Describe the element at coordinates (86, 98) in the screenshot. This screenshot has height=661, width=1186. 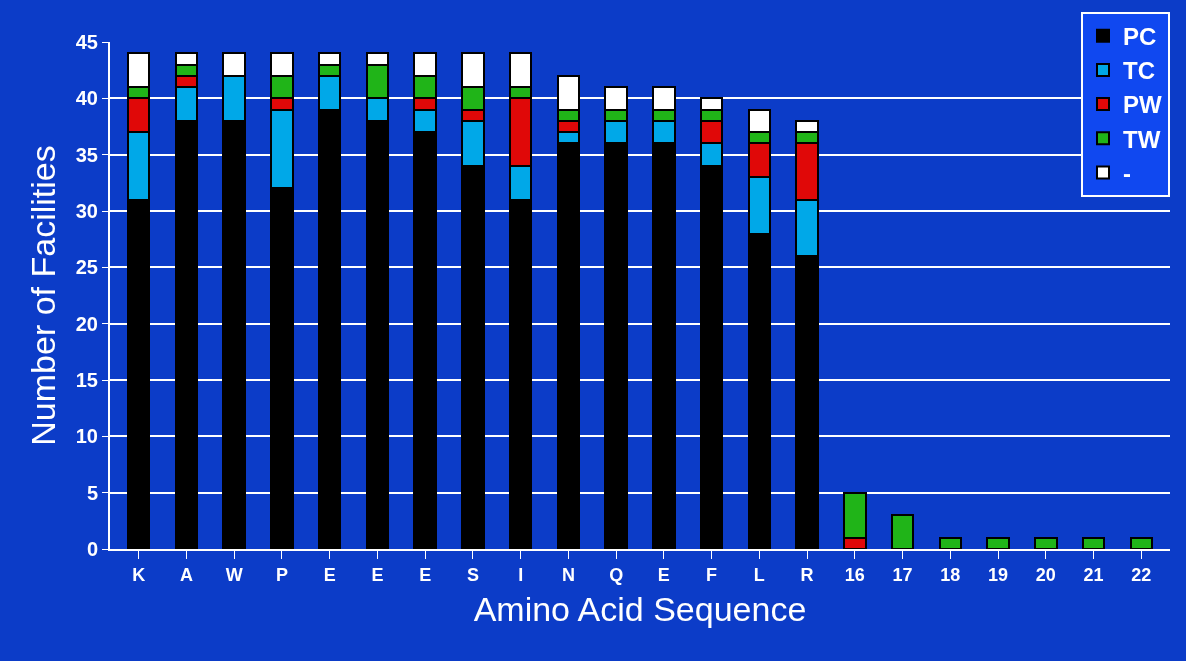
I see `y-tick-label: 40` at that location.